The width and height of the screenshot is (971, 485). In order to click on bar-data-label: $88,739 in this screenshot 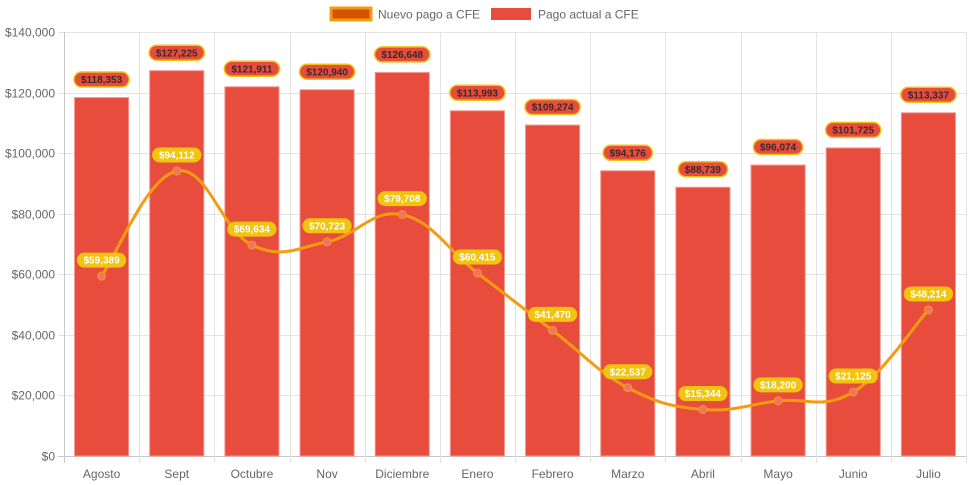, I will do `click(703, 169)`.